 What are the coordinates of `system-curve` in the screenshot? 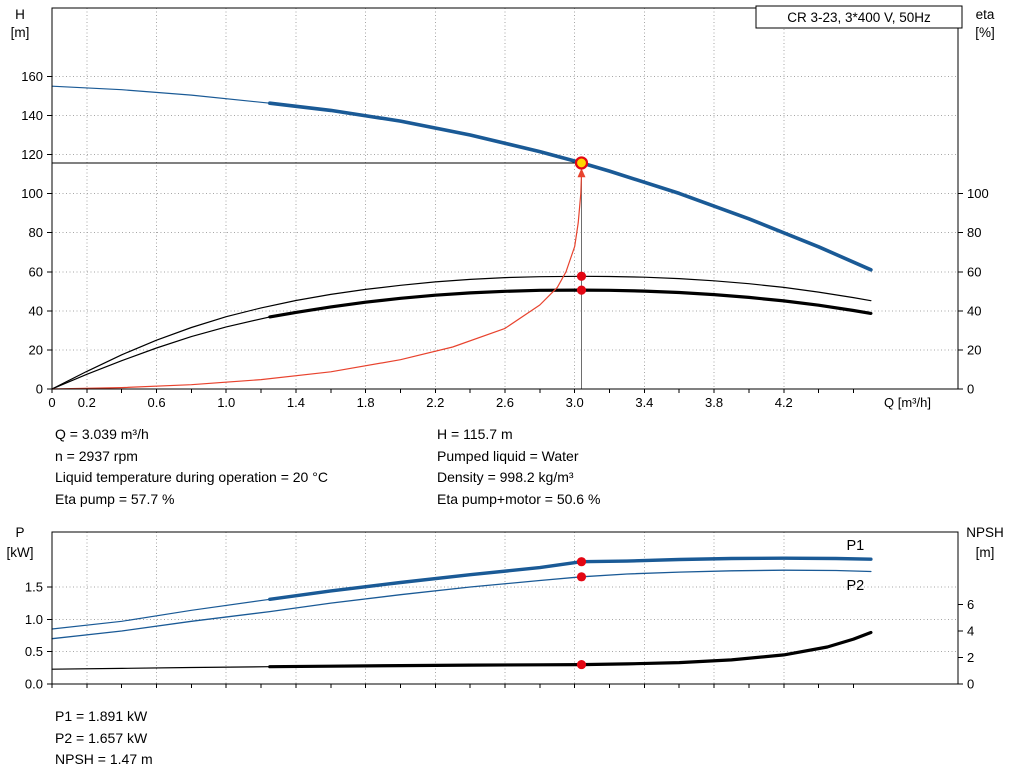 It's located at (317, 281).